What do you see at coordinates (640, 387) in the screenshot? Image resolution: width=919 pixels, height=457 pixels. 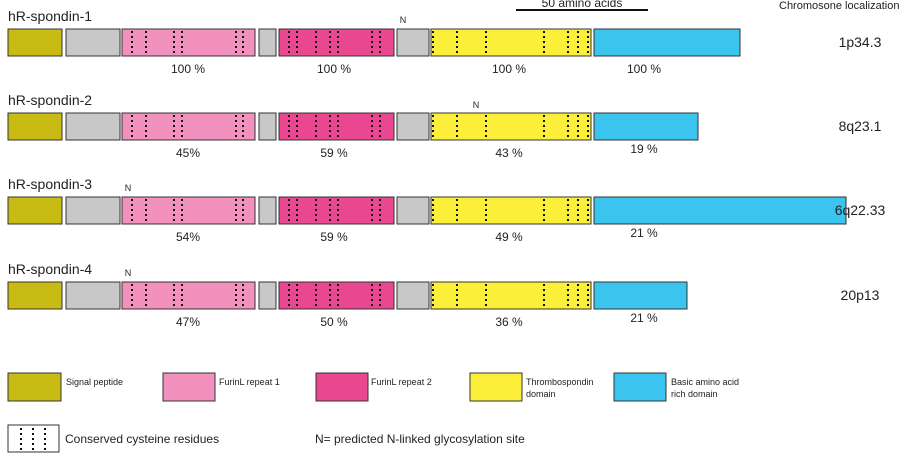 I see `legend-swatch-basic` at bounding box center [640, 387].